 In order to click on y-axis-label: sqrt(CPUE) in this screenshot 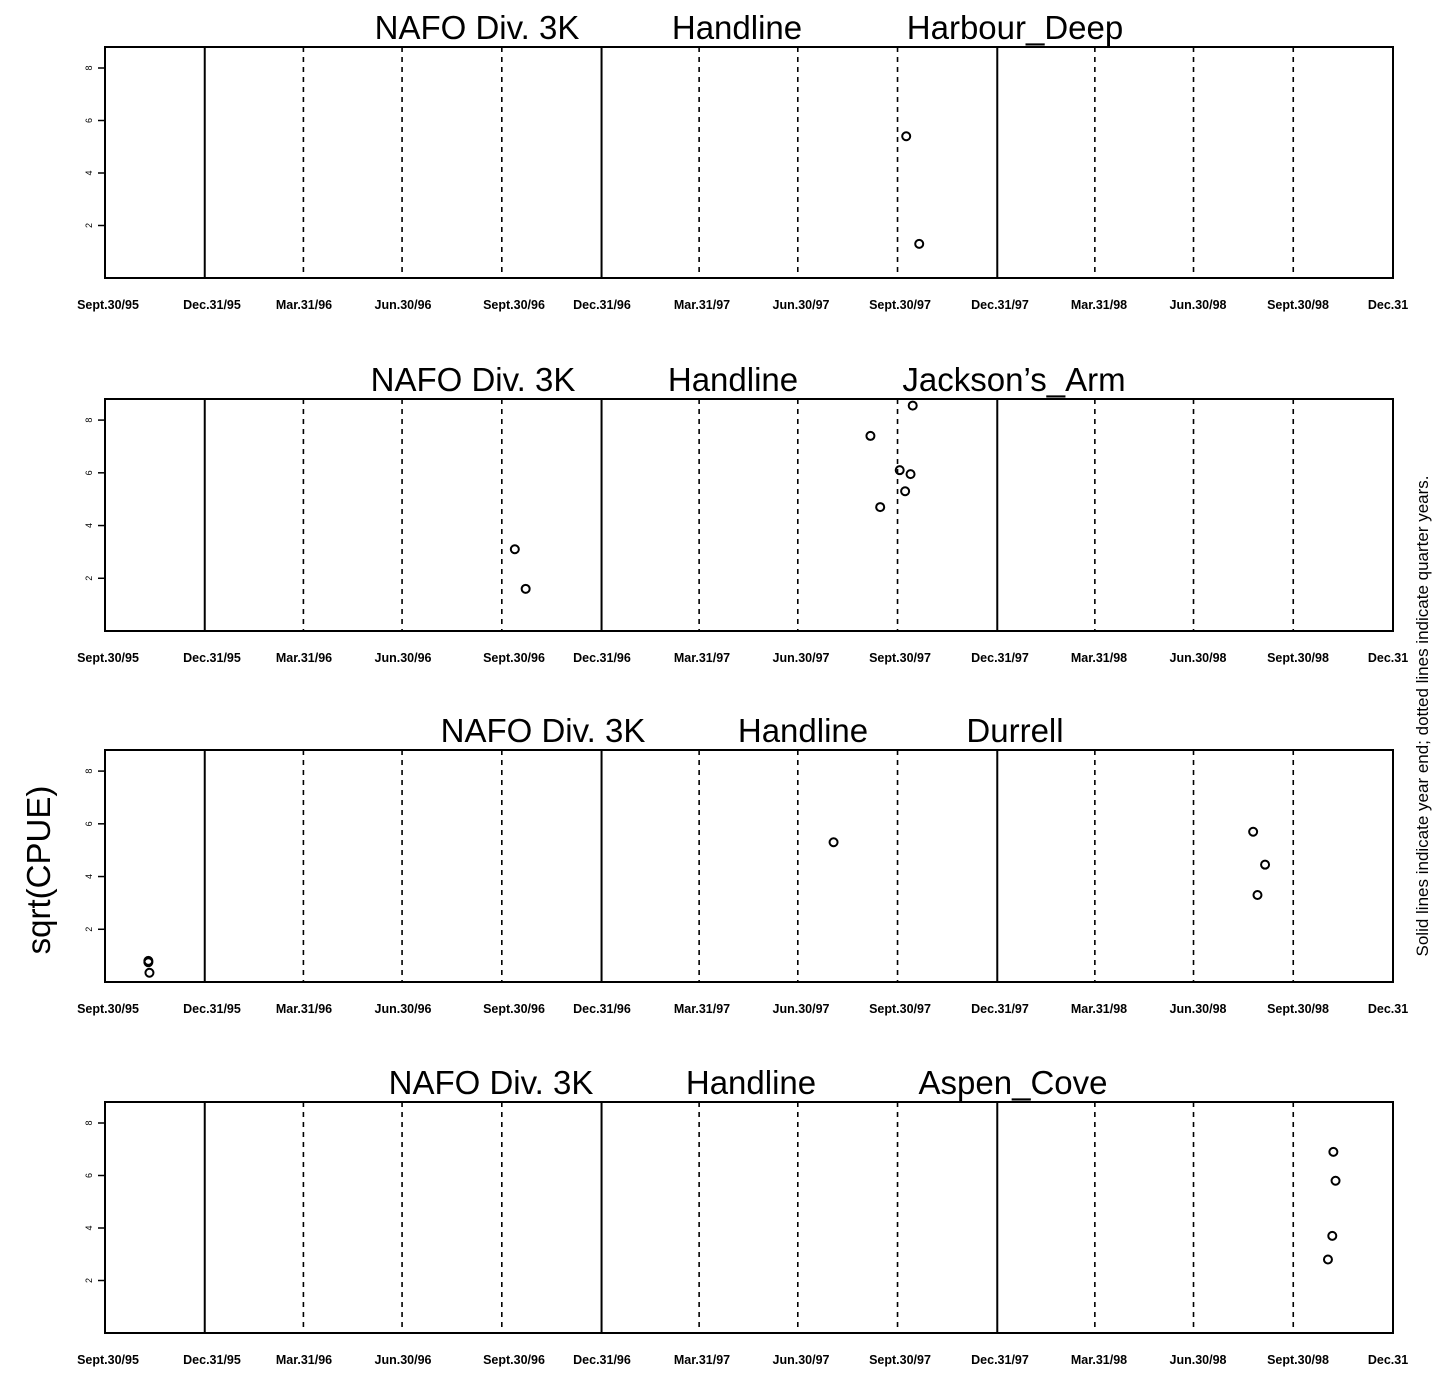, I will do `click(38, 870)`.